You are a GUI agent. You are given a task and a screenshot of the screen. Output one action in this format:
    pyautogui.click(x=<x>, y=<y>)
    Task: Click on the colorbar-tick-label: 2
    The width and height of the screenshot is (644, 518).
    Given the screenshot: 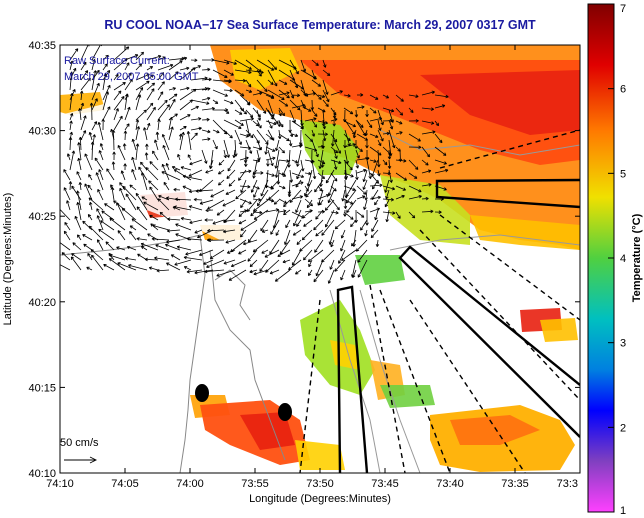 What is the action you would take?
    pyautogui.click(x=623, y=428)
    